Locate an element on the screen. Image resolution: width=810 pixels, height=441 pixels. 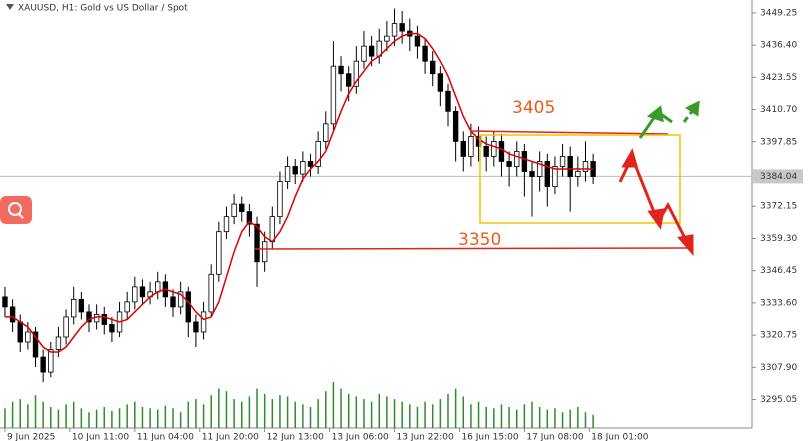
annotation: 3405 is located at coordinates (533, 108).